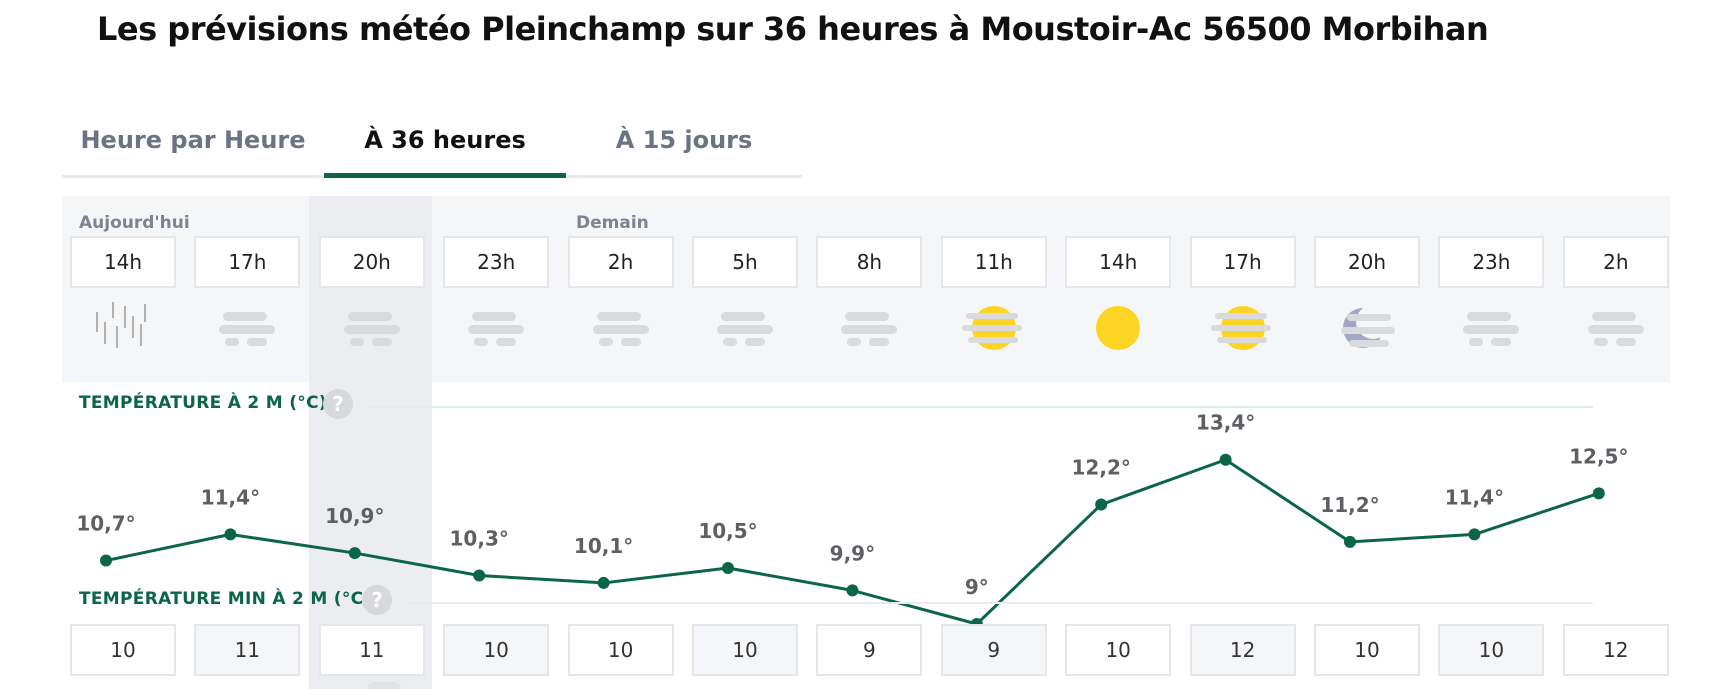  I want to click on hour-cell: 8h, so click(869, 262).